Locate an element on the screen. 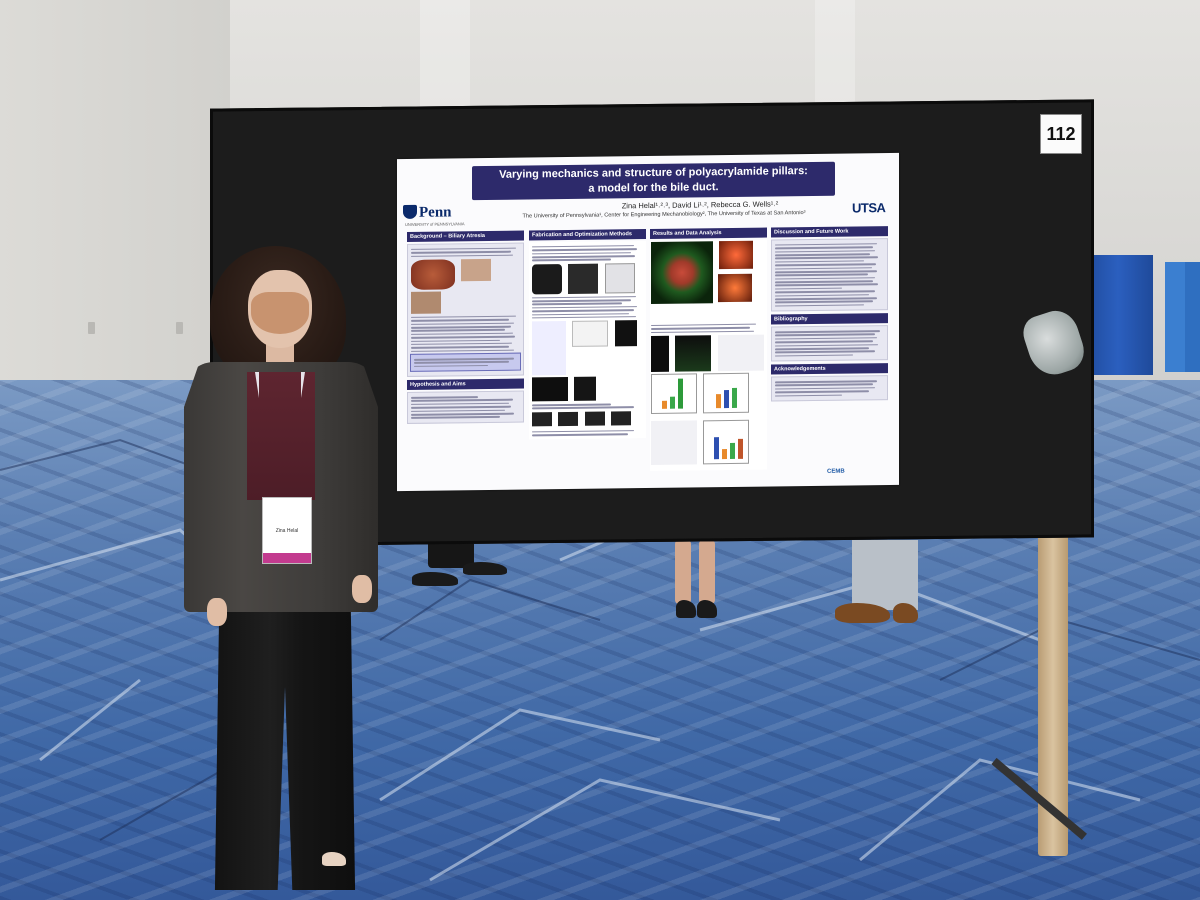 The width and height of the screenshot is (1200, 900). blue-curtain is located at coordinates (1118, 315).